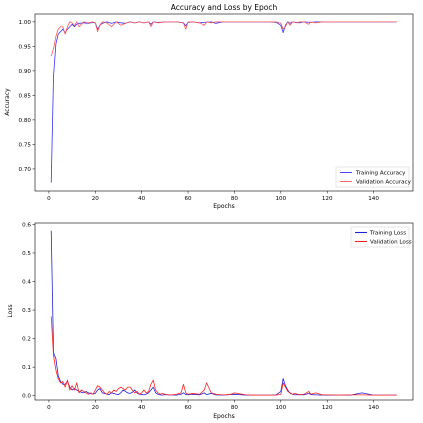 This screenshot has height=423, width=423. Describe the element at coordinates (25, 96) in the screenshot. I see `accuracy-y-tick-label: 0.85` at that location.